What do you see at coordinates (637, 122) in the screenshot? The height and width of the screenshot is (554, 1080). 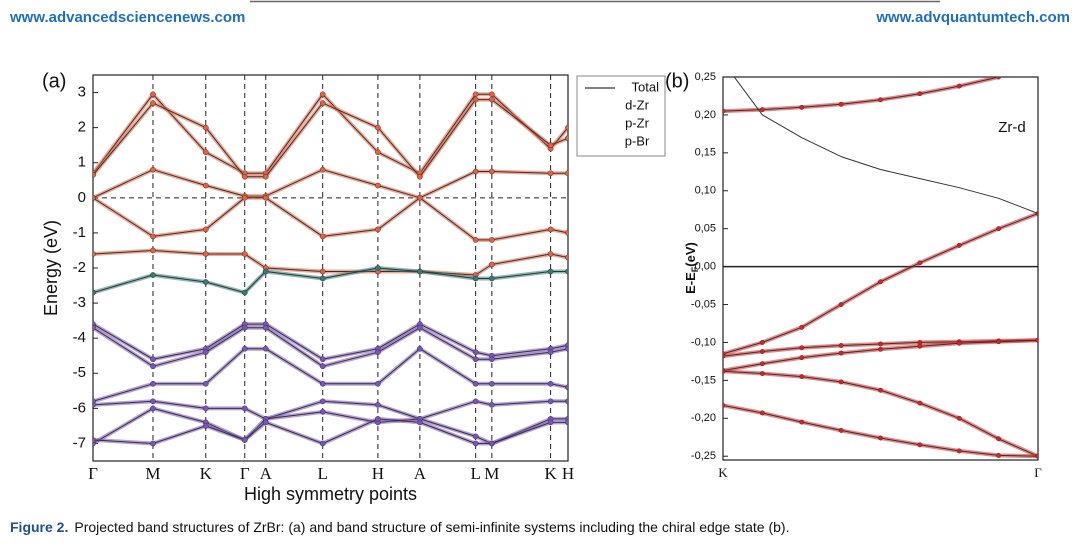 I see `legend-label: p-Zr` at bounding box center [637, 122].